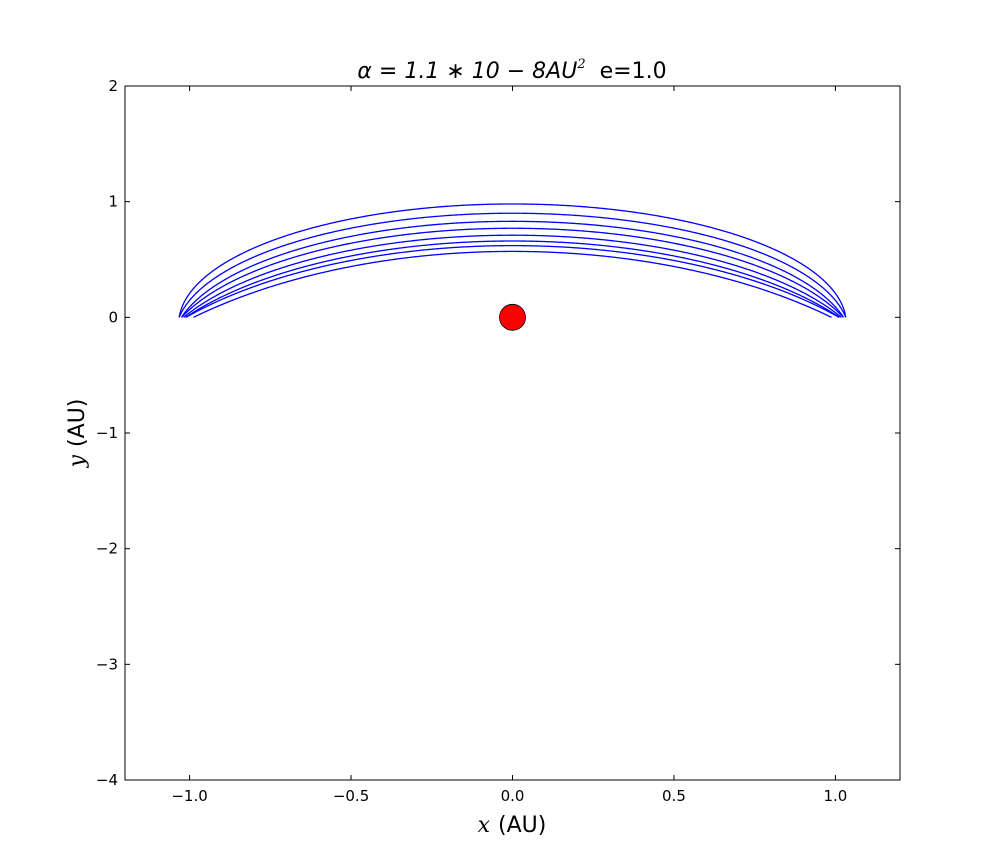 The width and height of the screenshot is (1000, 867). Describe the element at coordinates (512, 825) in the screenshot. I see `x-axis-label: x (AU)` at that location.